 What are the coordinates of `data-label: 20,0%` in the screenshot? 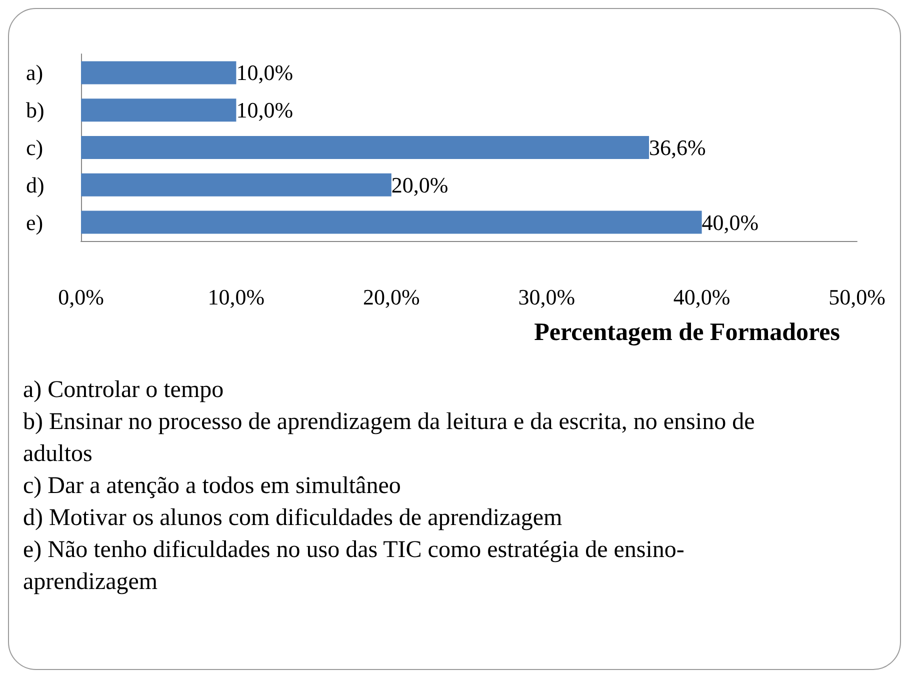 It's located at (419, 185).